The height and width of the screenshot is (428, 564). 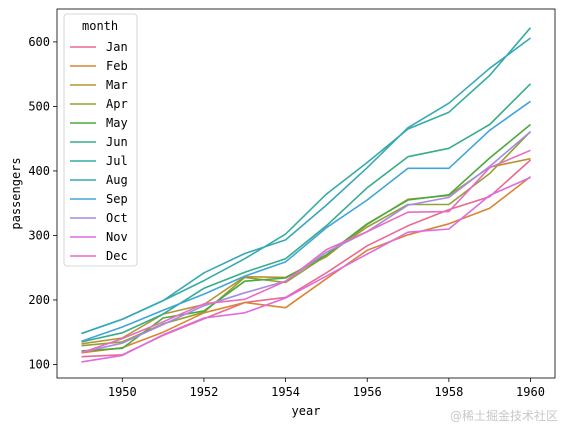 I want to click on legend-label-sep: Sep, so click(x=117, y=199).